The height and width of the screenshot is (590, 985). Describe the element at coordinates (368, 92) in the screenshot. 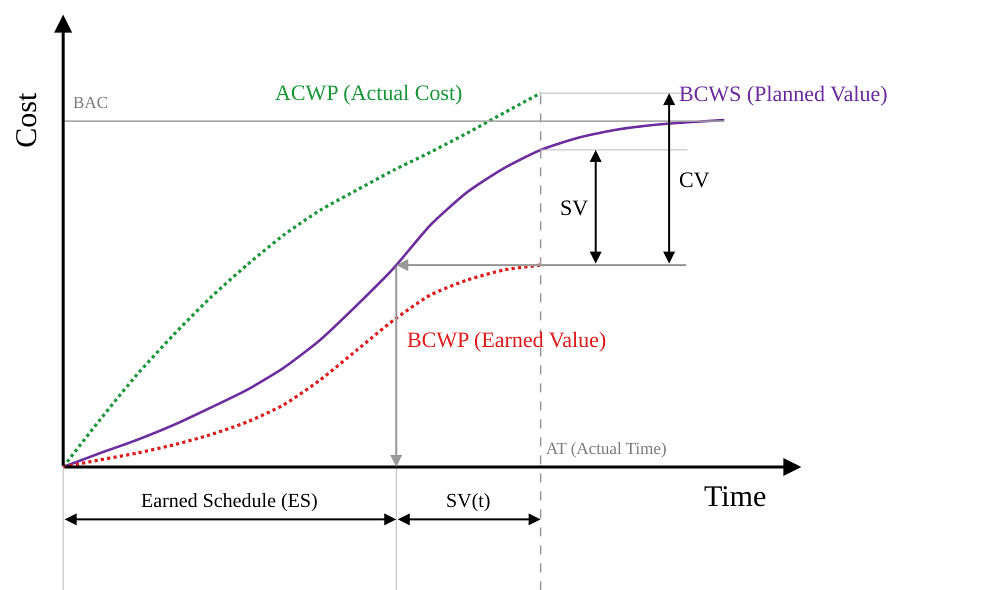

I see `series-label: ACWP (Actual Cost)` at that location.